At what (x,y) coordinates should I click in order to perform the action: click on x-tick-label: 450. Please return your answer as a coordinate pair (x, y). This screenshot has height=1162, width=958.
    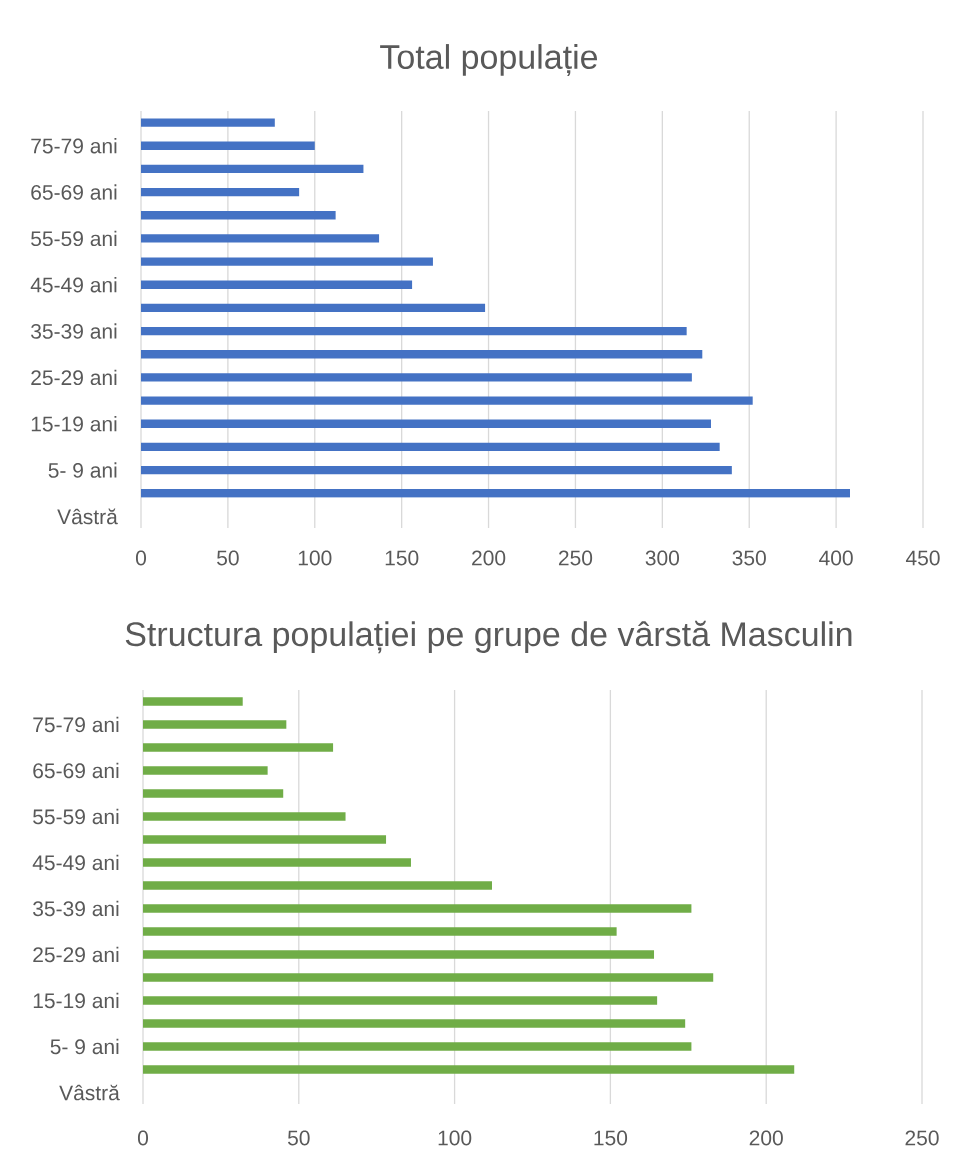
    Looking at the image, I should click on (922, 558).